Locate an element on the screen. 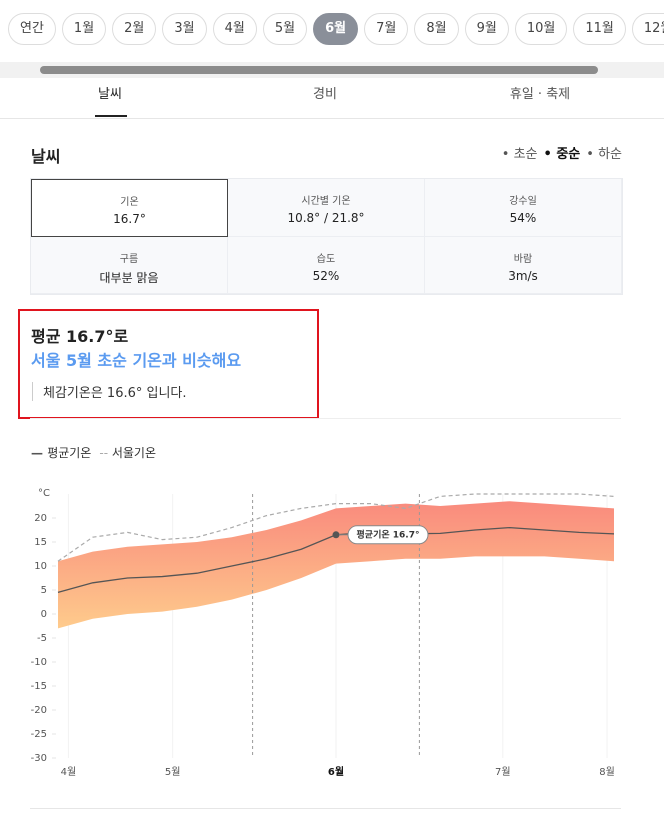 This screenshot has height=814, width=664. x-tick-label: 4월 is located at coordinates (69, 772).